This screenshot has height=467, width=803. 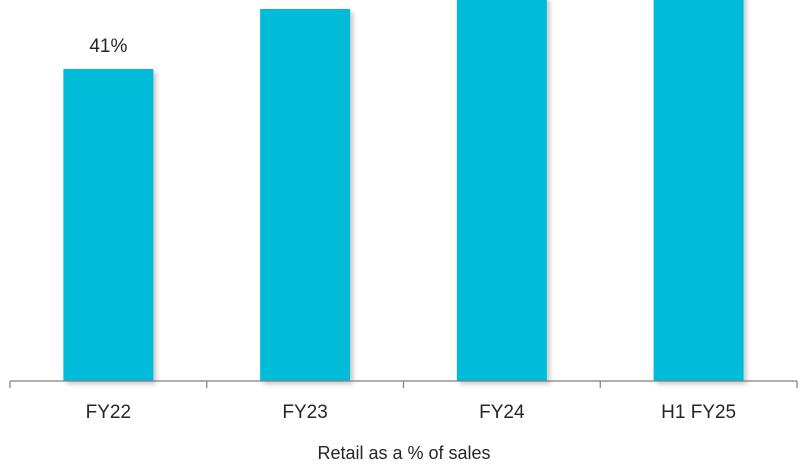 I want to click on x-axis-title: Retail as a % of sales, so click(x=403, y=453).